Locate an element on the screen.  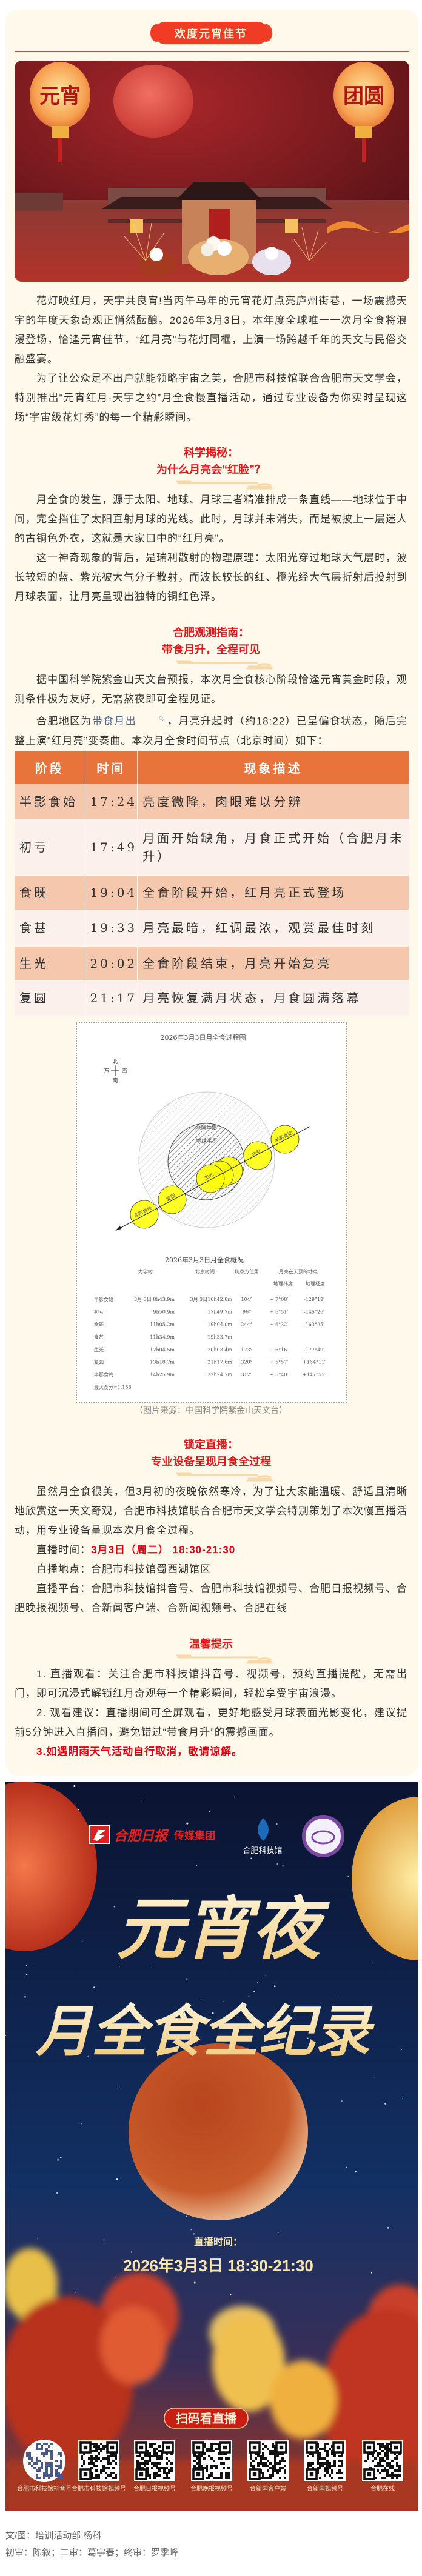
author-credit: 文/图：培训活动部 杨科 is located at coordinates (53, 2536).